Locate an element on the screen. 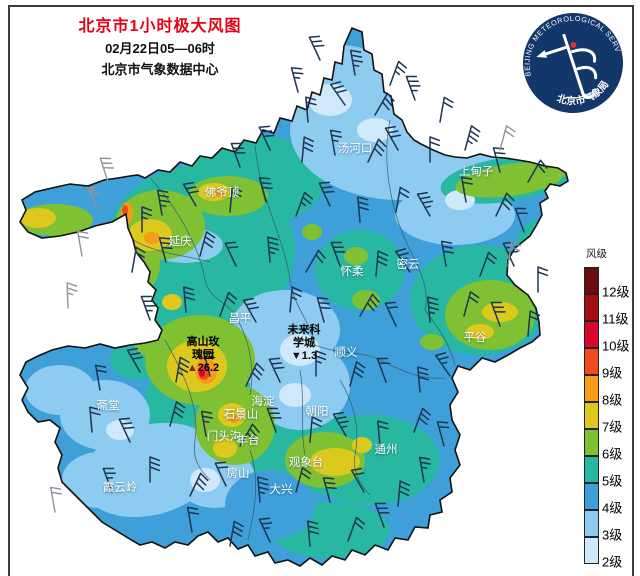 This screenshot has width=640, height=576. weather-vane-icon is located at coordinates (571, 66).